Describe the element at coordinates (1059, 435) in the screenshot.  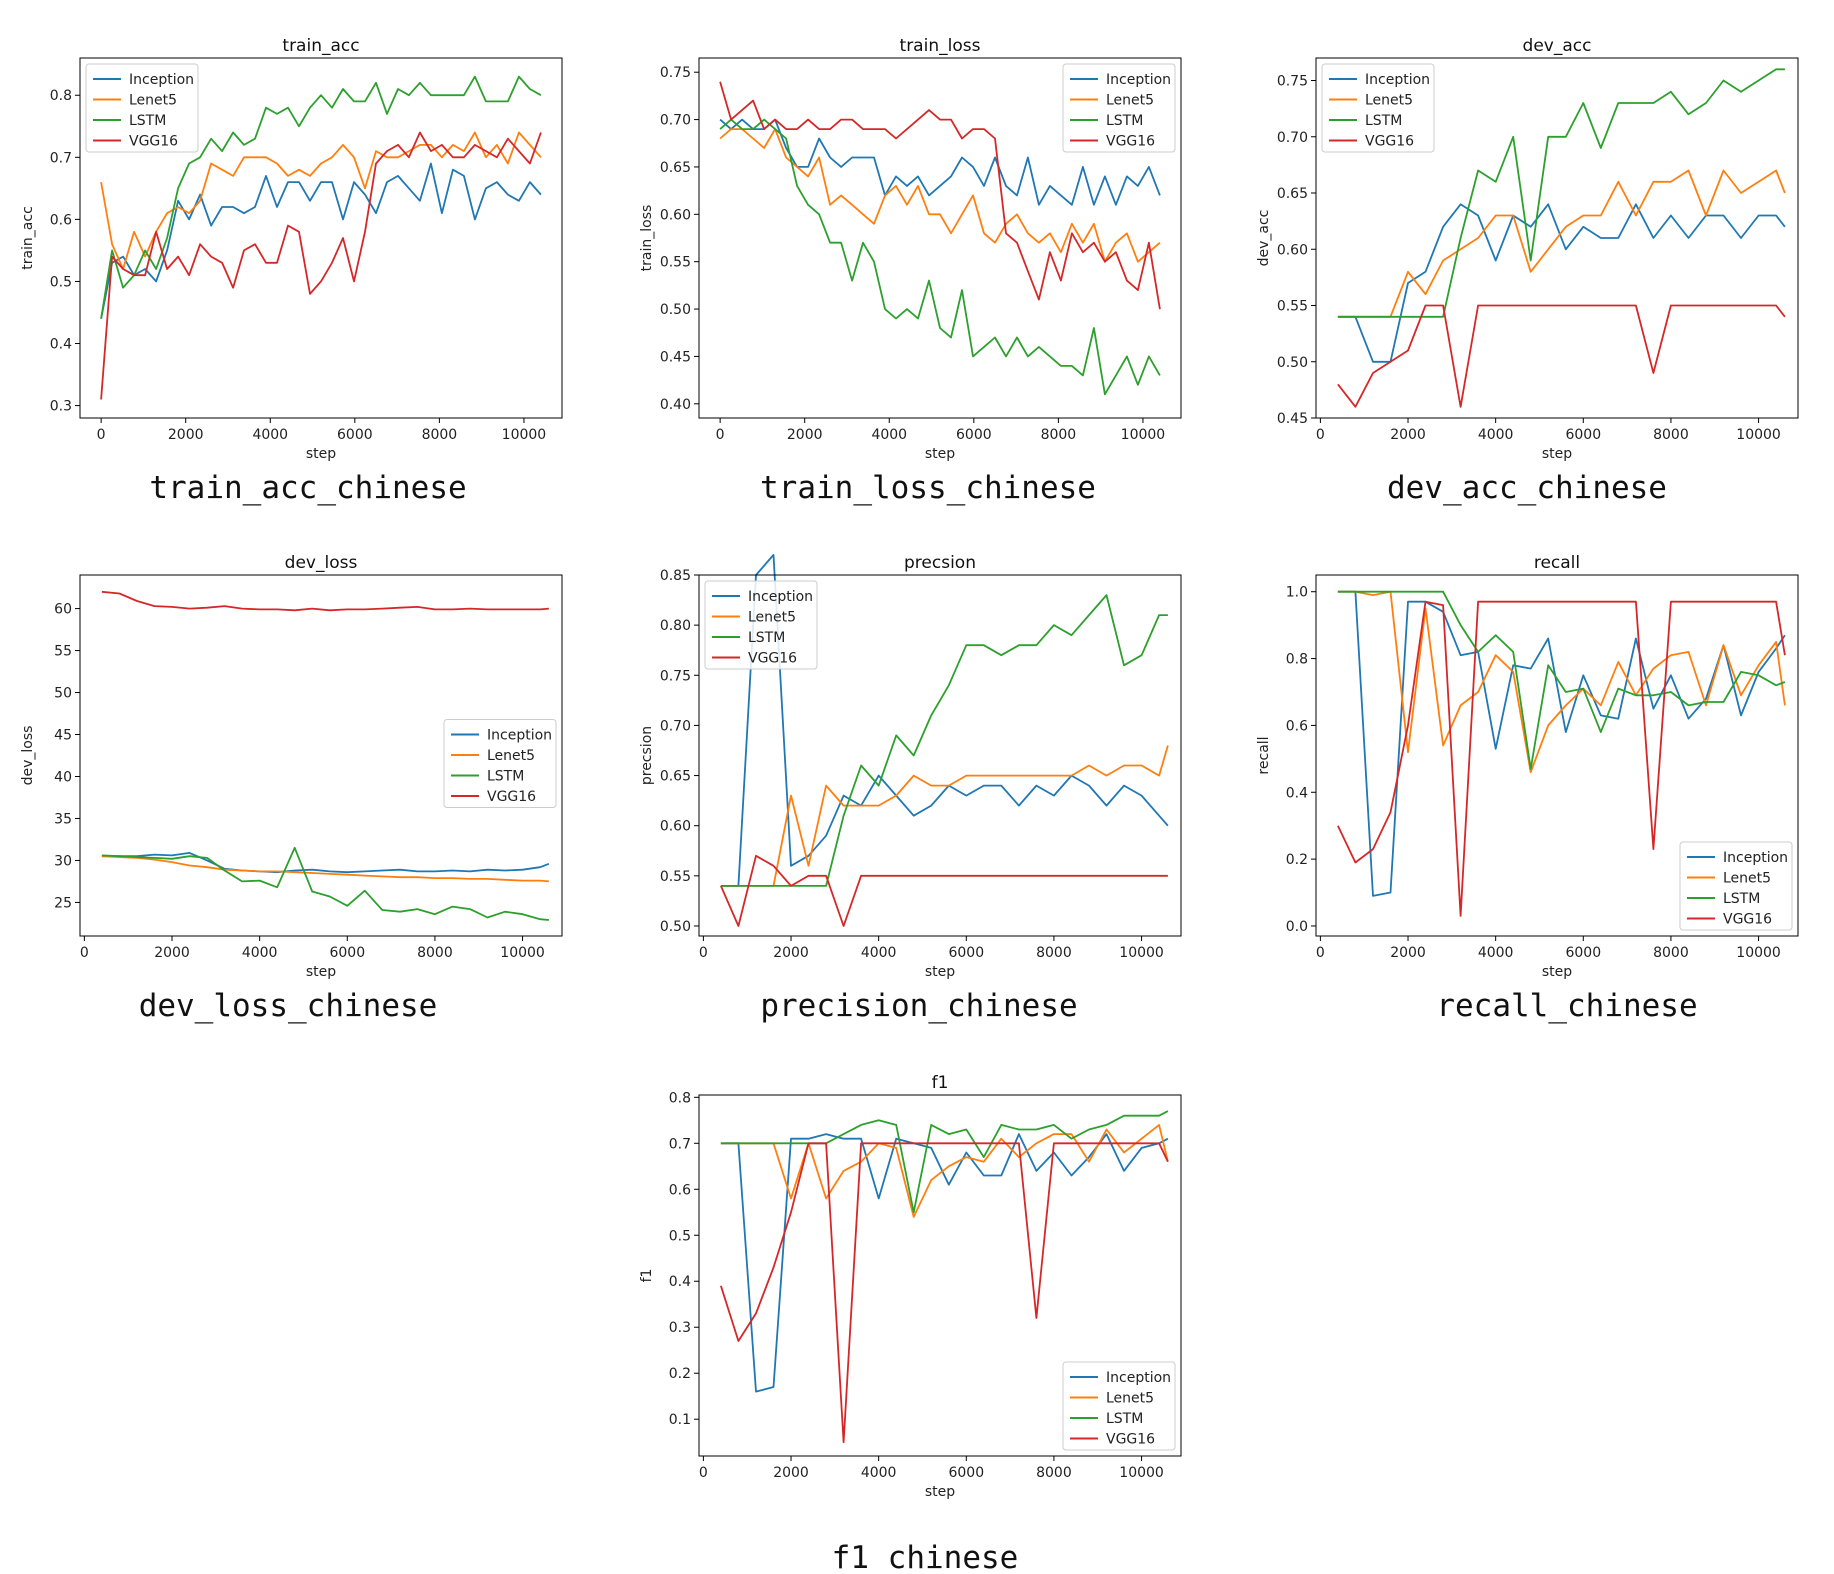
I see `x-tick-label: 8000` at that location.